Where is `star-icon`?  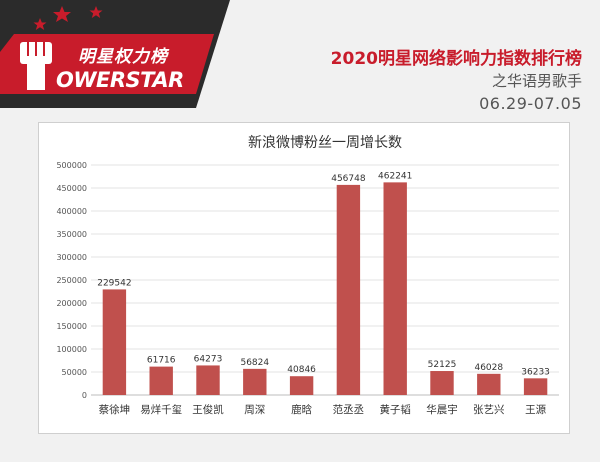 star-icon is located at coordinates (68, 18).